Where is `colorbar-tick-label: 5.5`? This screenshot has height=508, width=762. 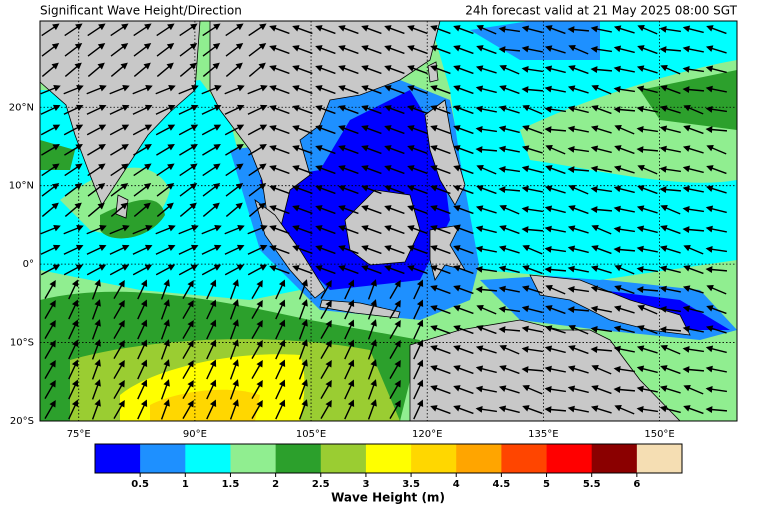 colorbar-tick-label: 5.5 is located at coordinates (592, 484).